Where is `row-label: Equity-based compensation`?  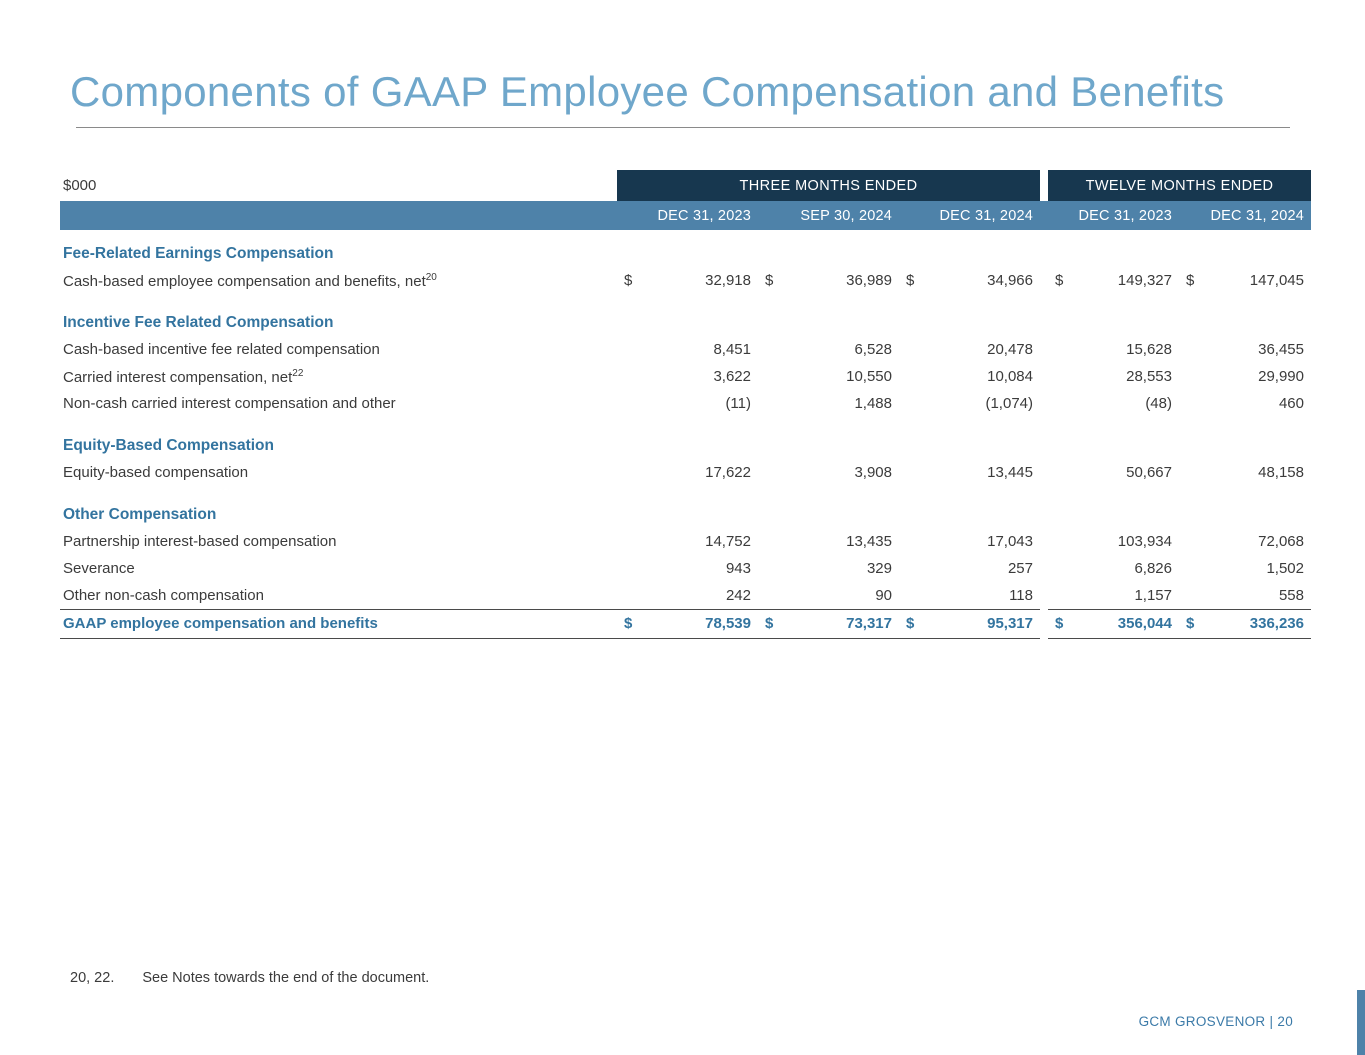
row-label: Equity-based compensation is located at coordinates (156, 472).